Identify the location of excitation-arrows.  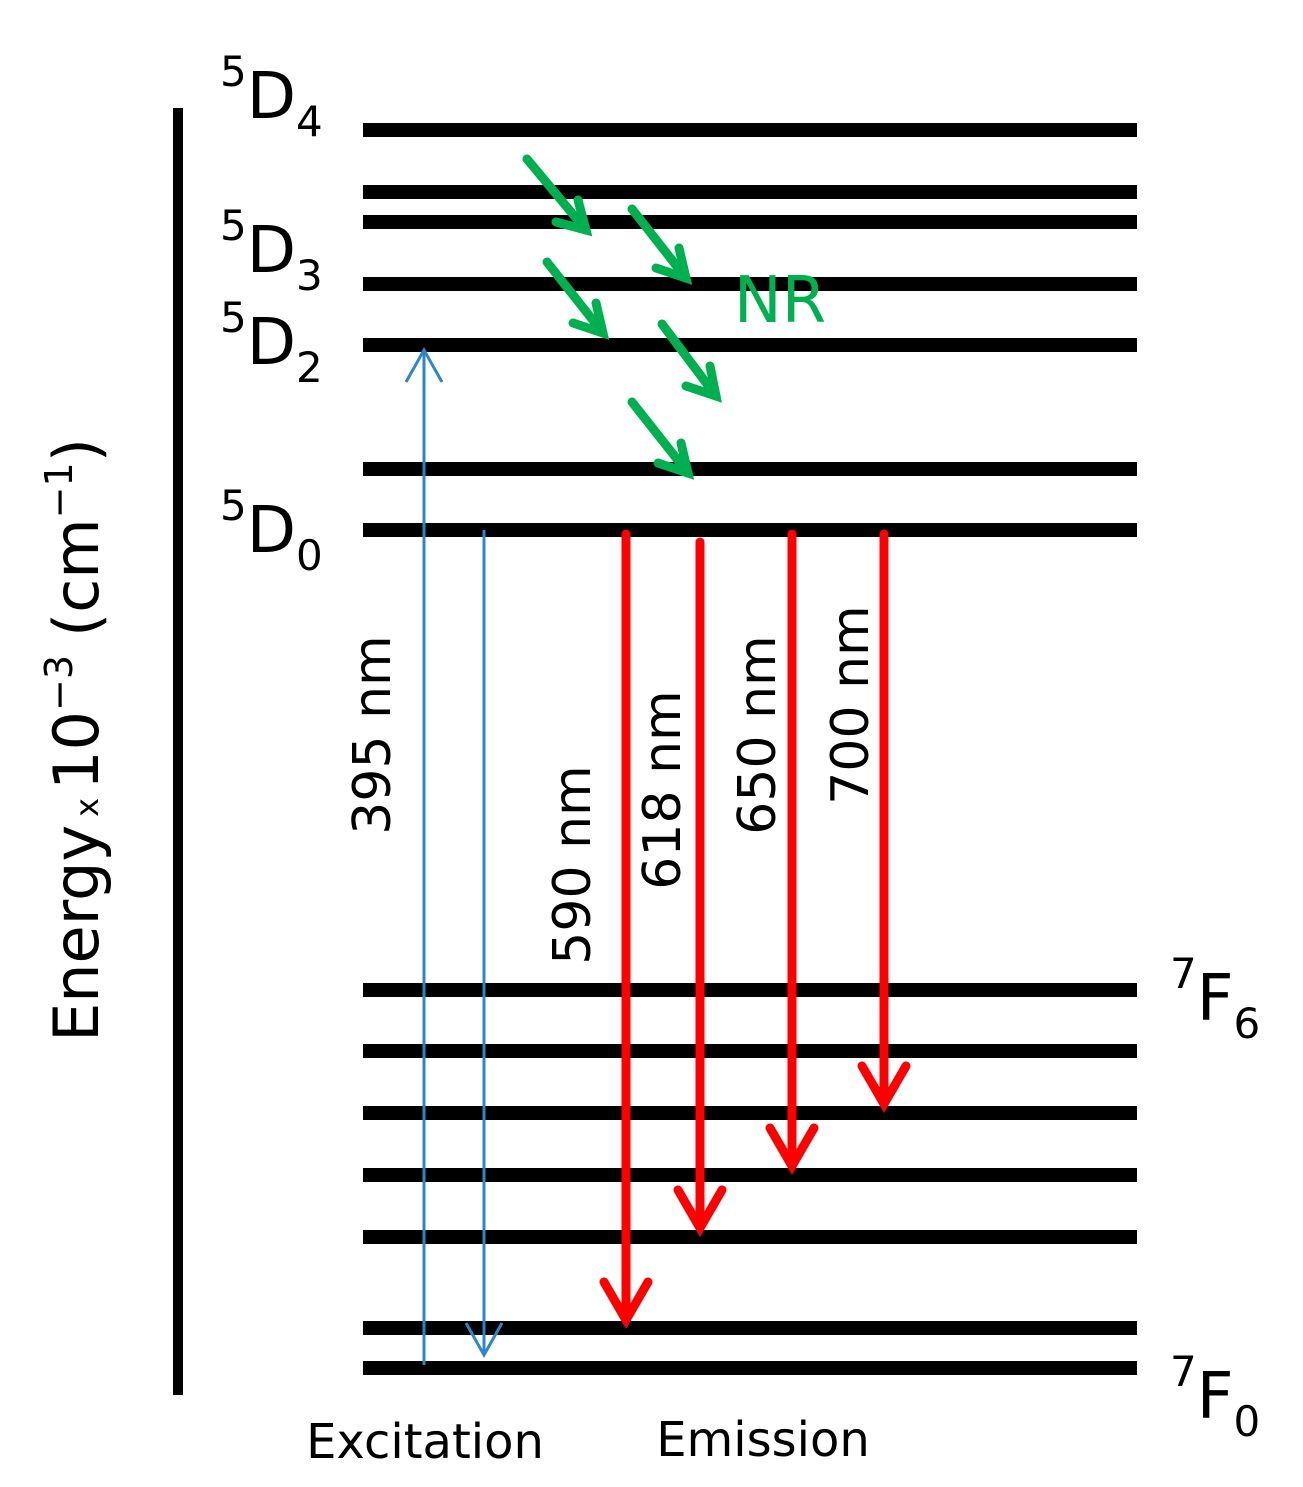
(454, 855).